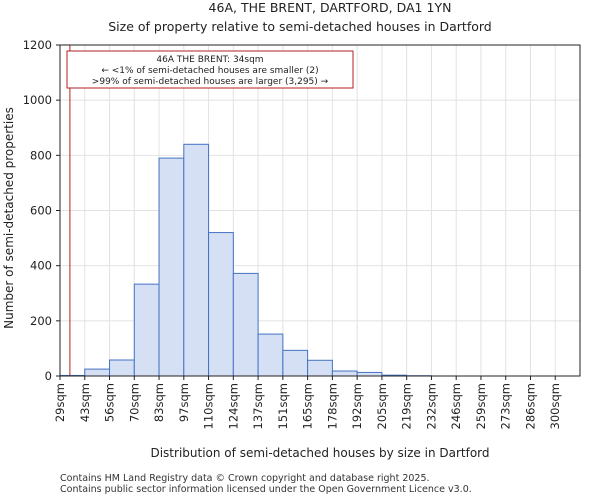 Image resolution: width=600 pixels, height=500 pixels. What do you see at coordinates (258, 406) in the screenshot?
I see `x-tick-label: 137sqm` at bounding box center [258, 406].